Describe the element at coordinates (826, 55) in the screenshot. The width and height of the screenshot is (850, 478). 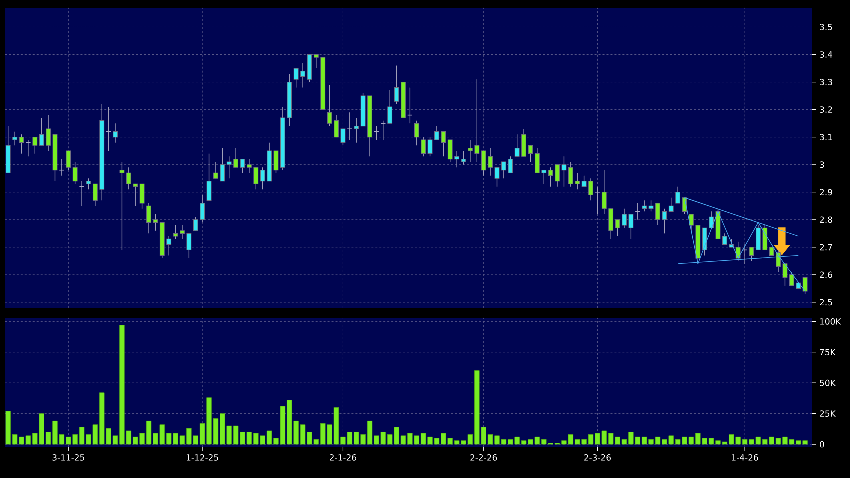
I see `y-tick-label: 3.4` at that location.